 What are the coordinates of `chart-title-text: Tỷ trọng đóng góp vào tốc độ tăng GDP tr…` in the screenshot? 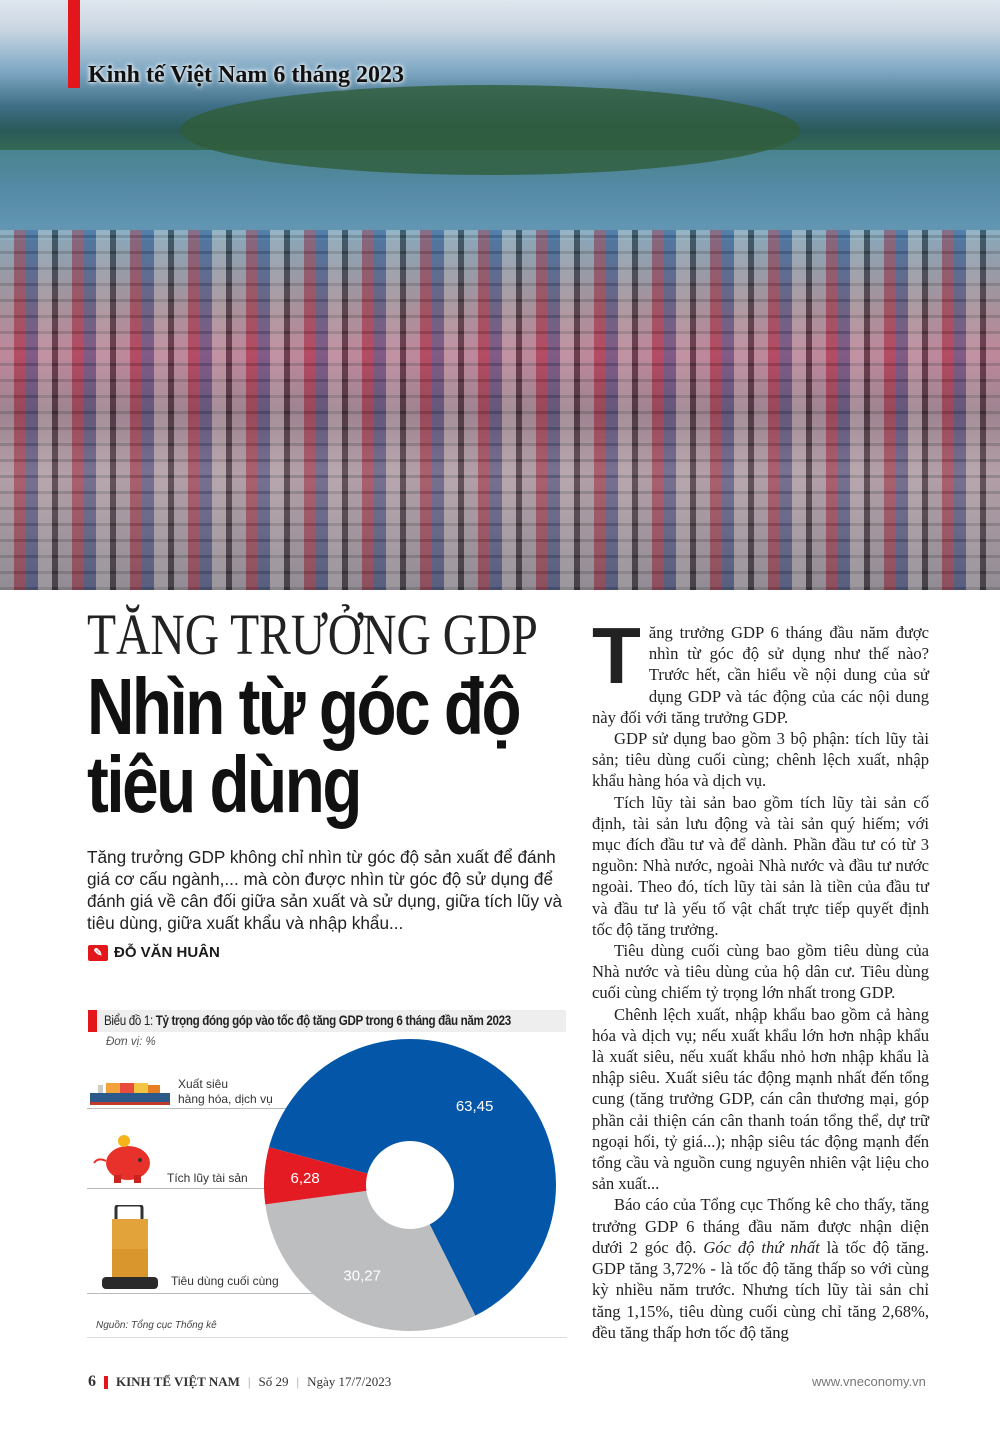 It's located at (333, 1020).